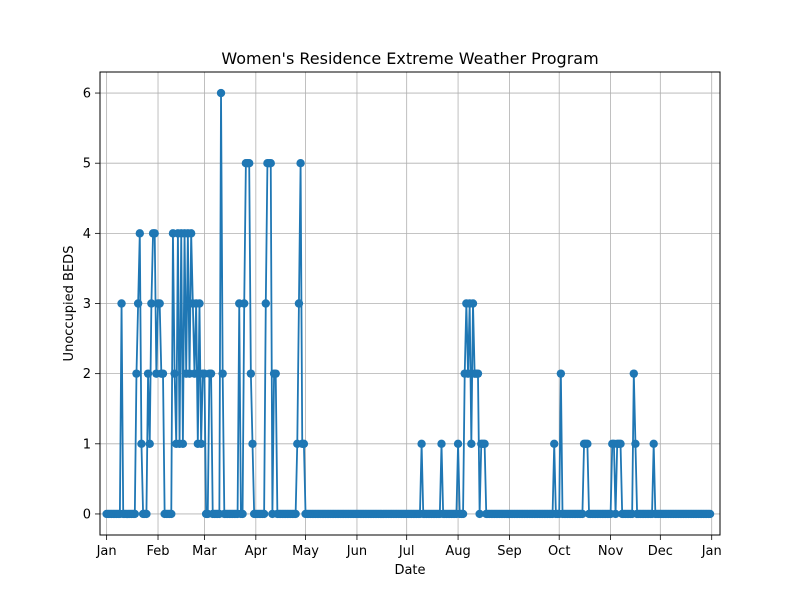 The image size is (800, 600). I want to click on x-axis-label: Date, so click(409, 570).